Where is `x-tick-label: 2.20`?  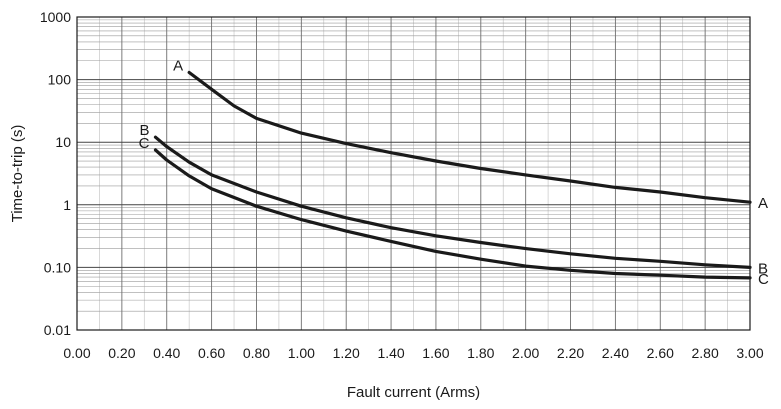
x-tick-label: 2.20 is located at coordinates (570, 353).